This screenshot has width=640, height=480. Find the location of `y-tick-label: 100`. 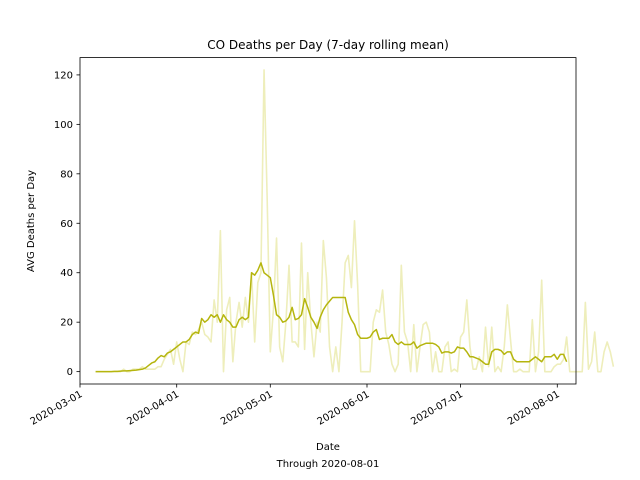

y-tick-label: 100 is located at coordinates (63, 125).